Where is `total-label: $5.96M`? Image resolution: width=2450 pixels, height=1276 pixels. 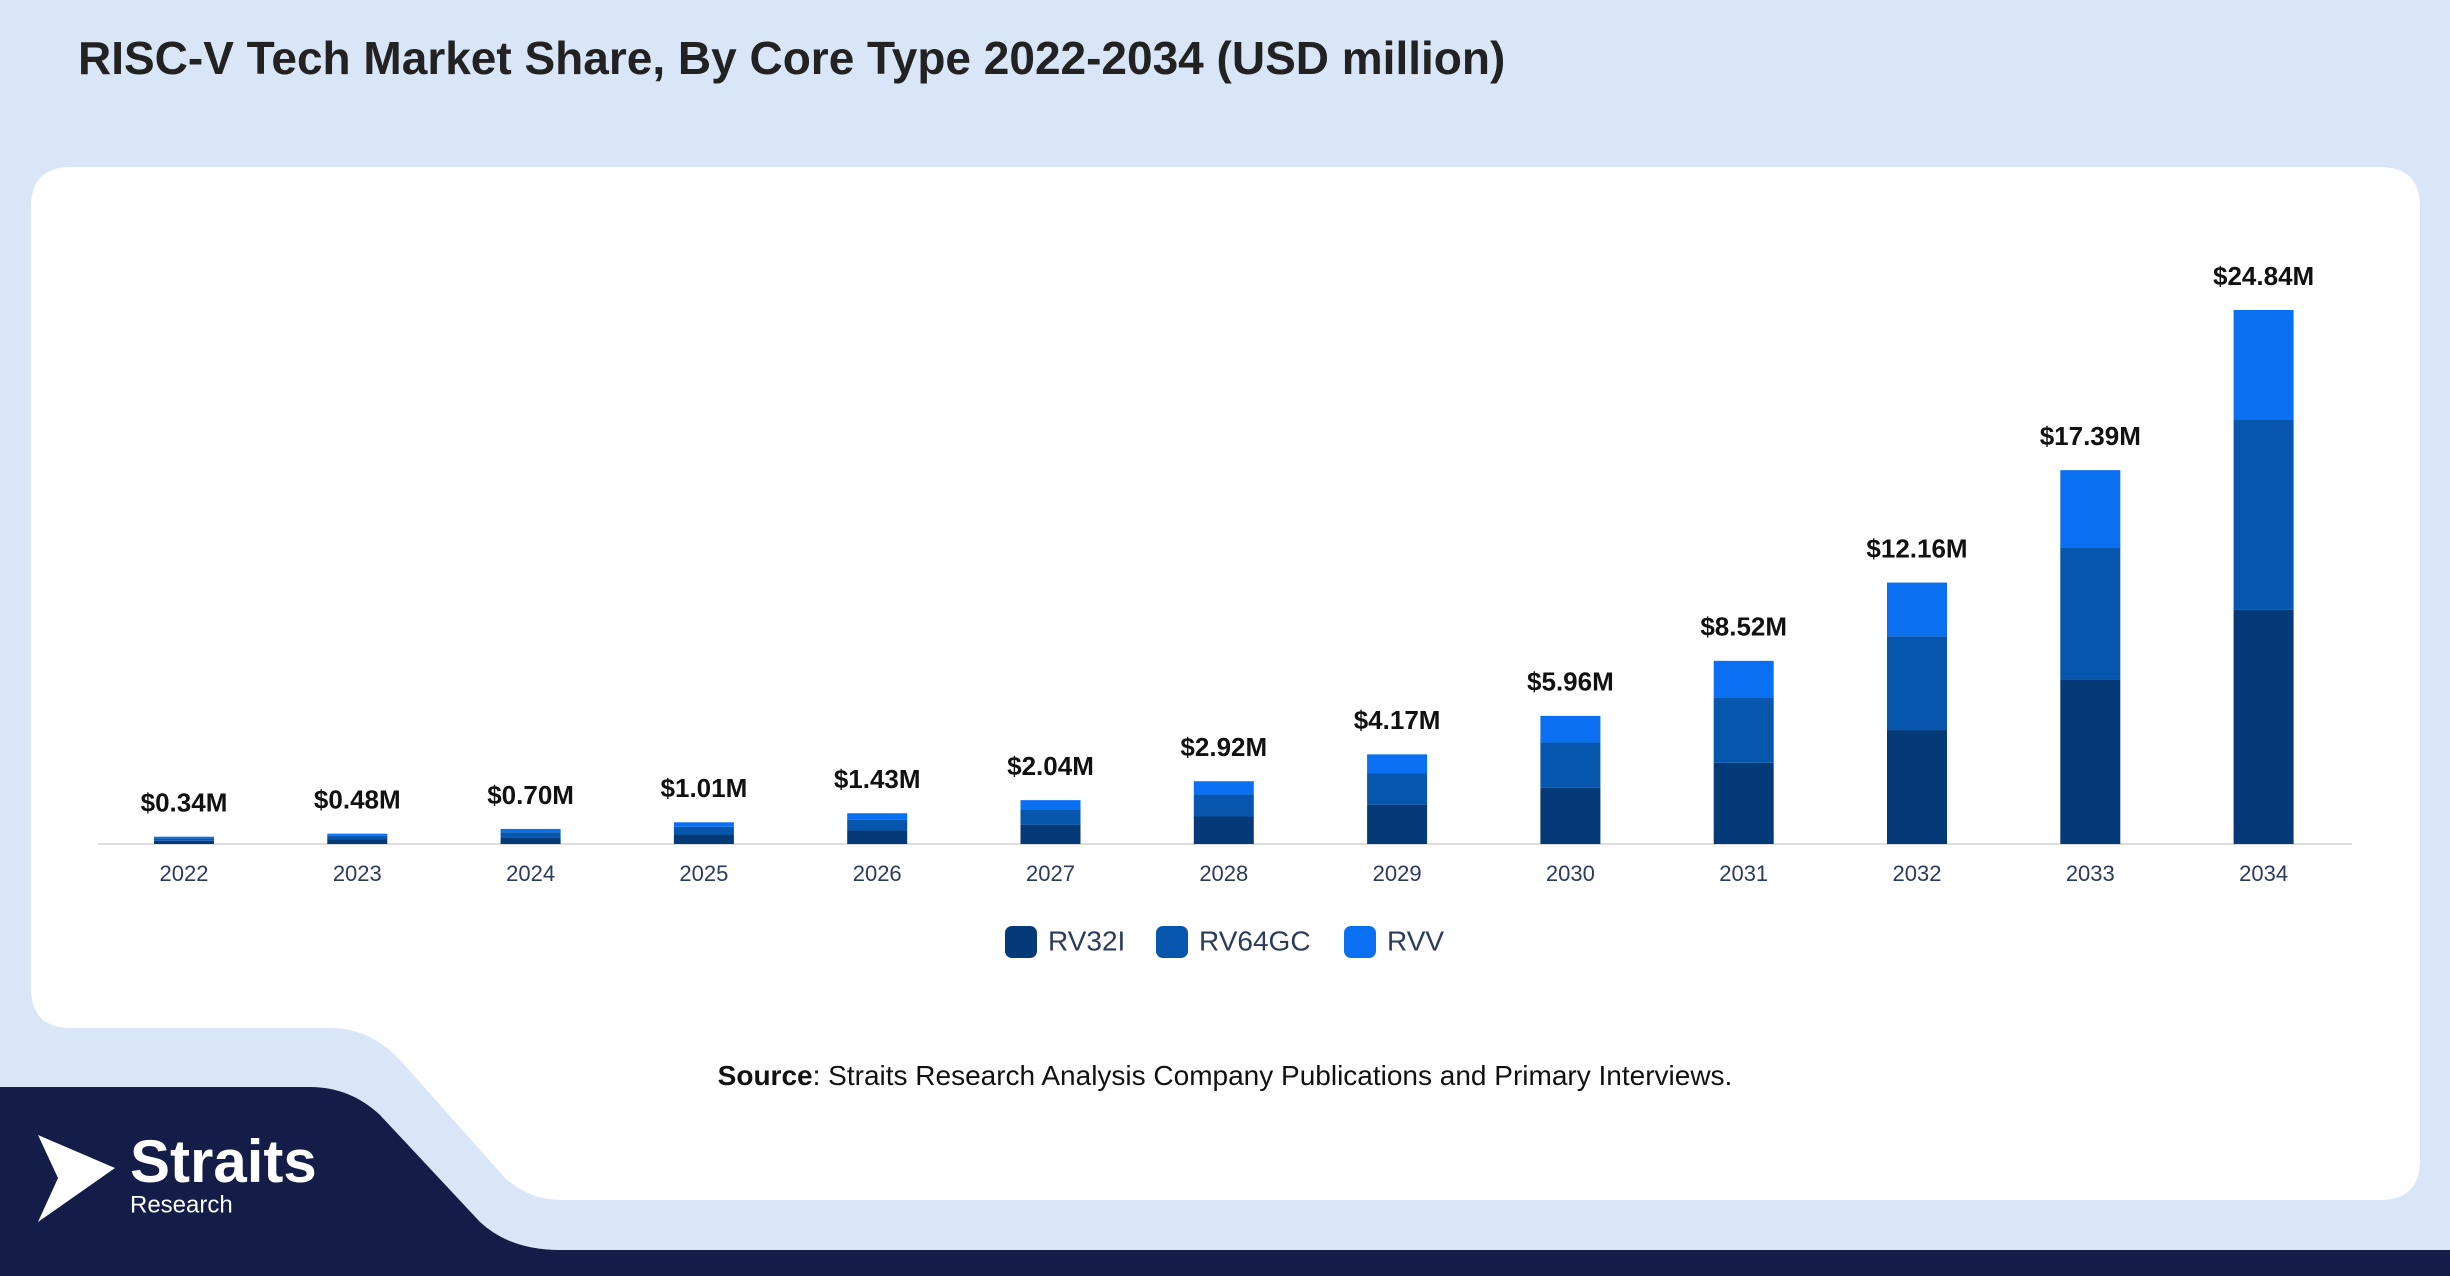
total-label: $5.96M is located at coordinates (1570, 682).